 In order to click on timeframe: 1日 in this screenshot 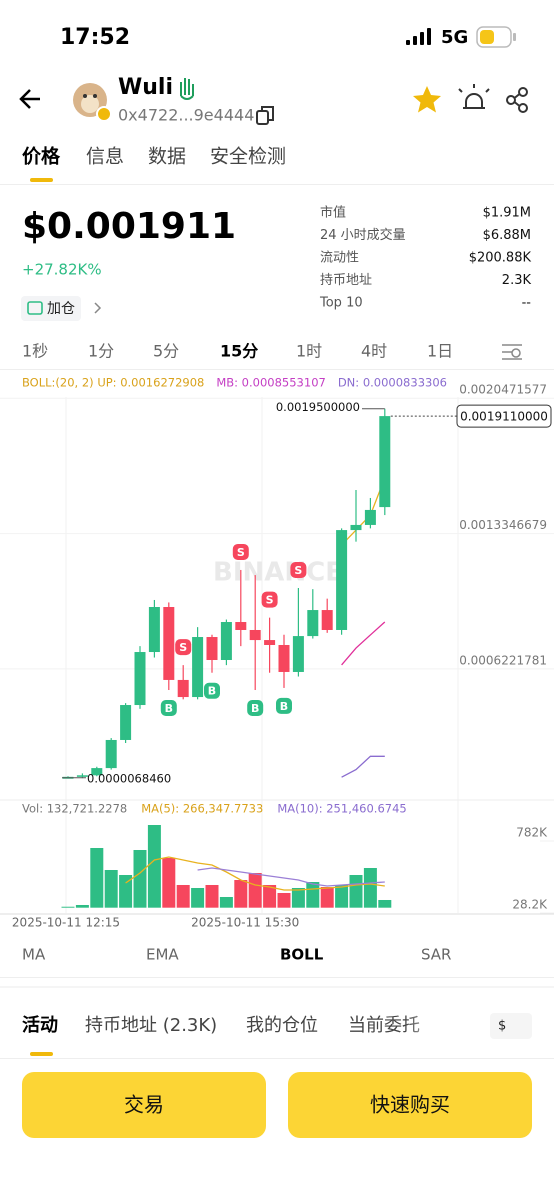, I will do `click(440, 351)`.